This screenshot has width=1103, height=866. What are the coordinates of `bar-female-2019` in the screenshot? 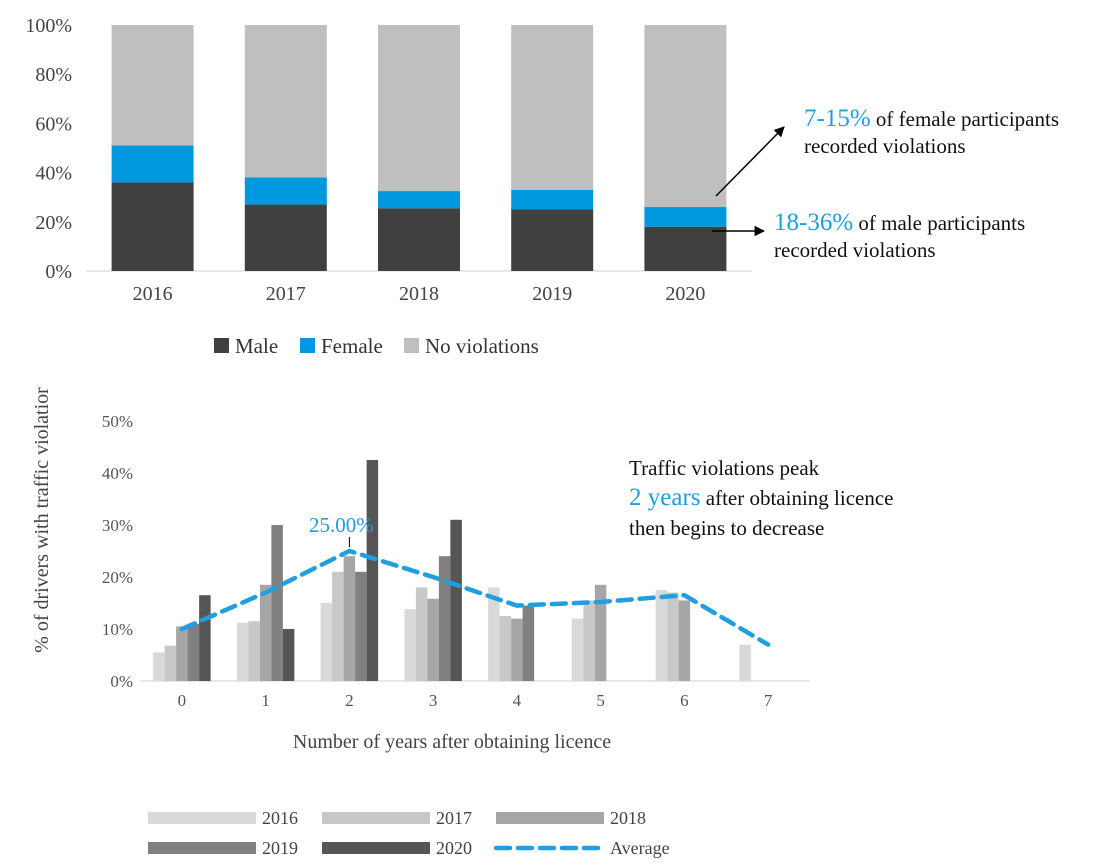 It's located at (552, 199).